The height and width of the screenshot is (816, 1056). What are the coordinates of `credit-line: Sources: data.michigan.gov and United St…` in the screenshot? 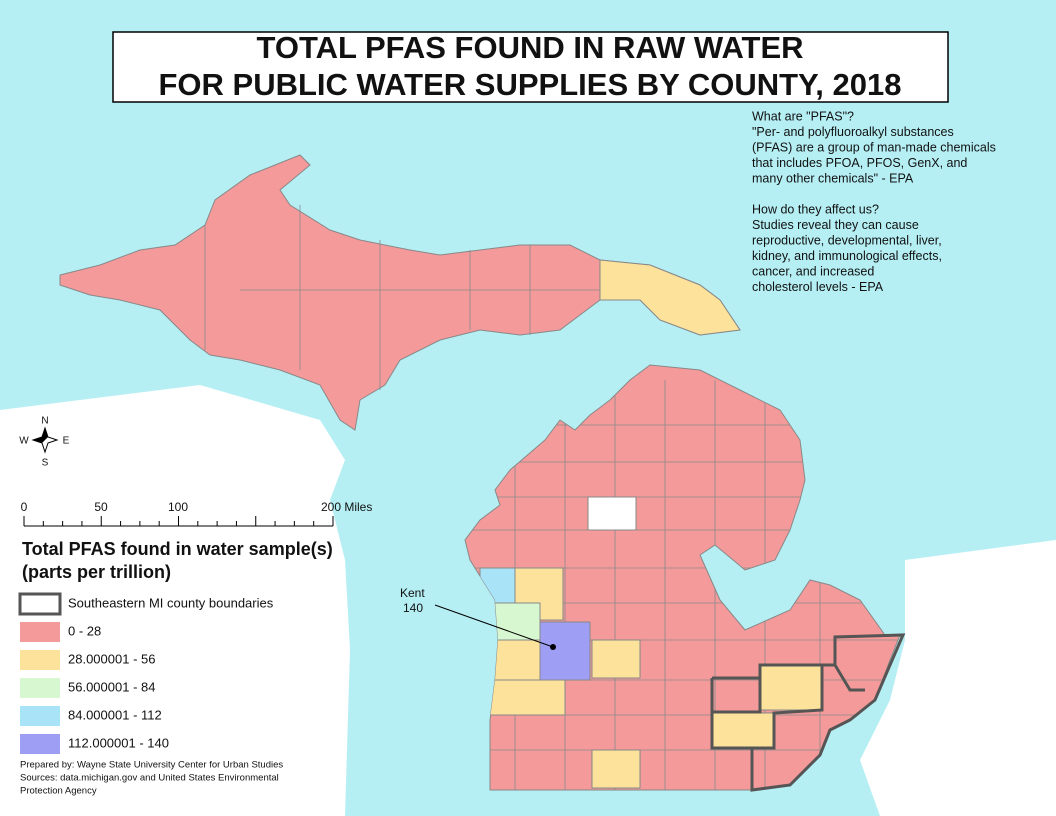 It's located at (149, 778).